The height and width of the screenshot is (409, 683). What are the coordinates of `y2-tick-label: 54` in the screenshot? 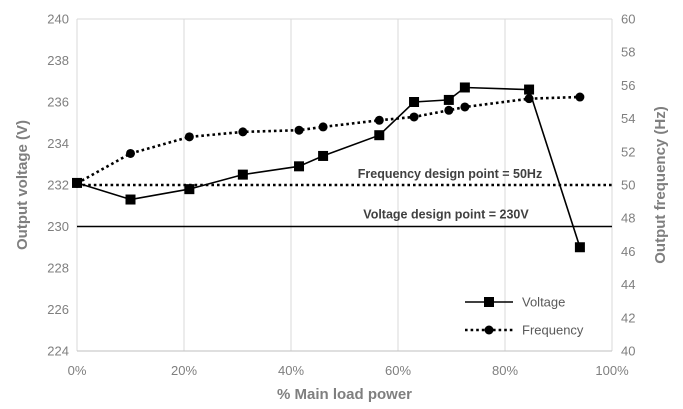 It's located at (628, 118).